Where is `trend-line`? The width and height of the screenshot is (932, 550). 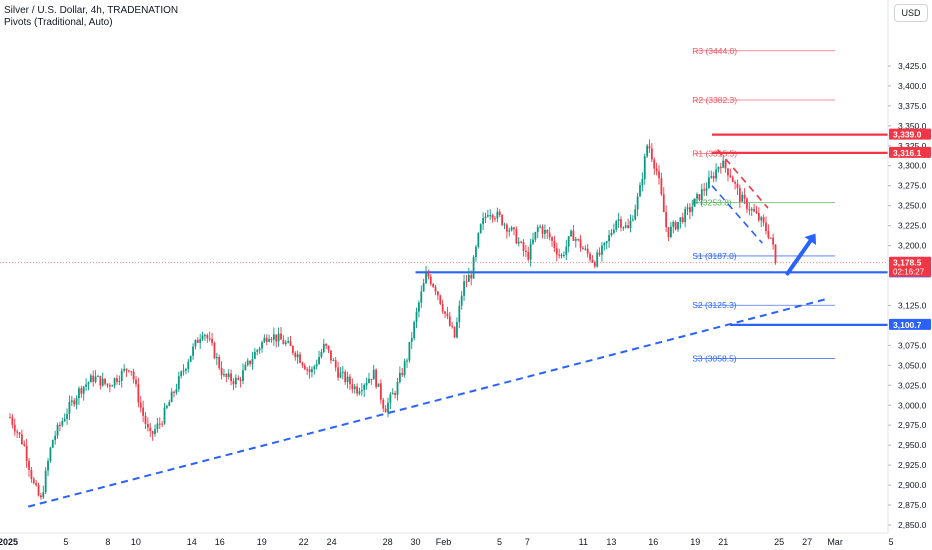 trend-line is located at coordinates (737, 214).